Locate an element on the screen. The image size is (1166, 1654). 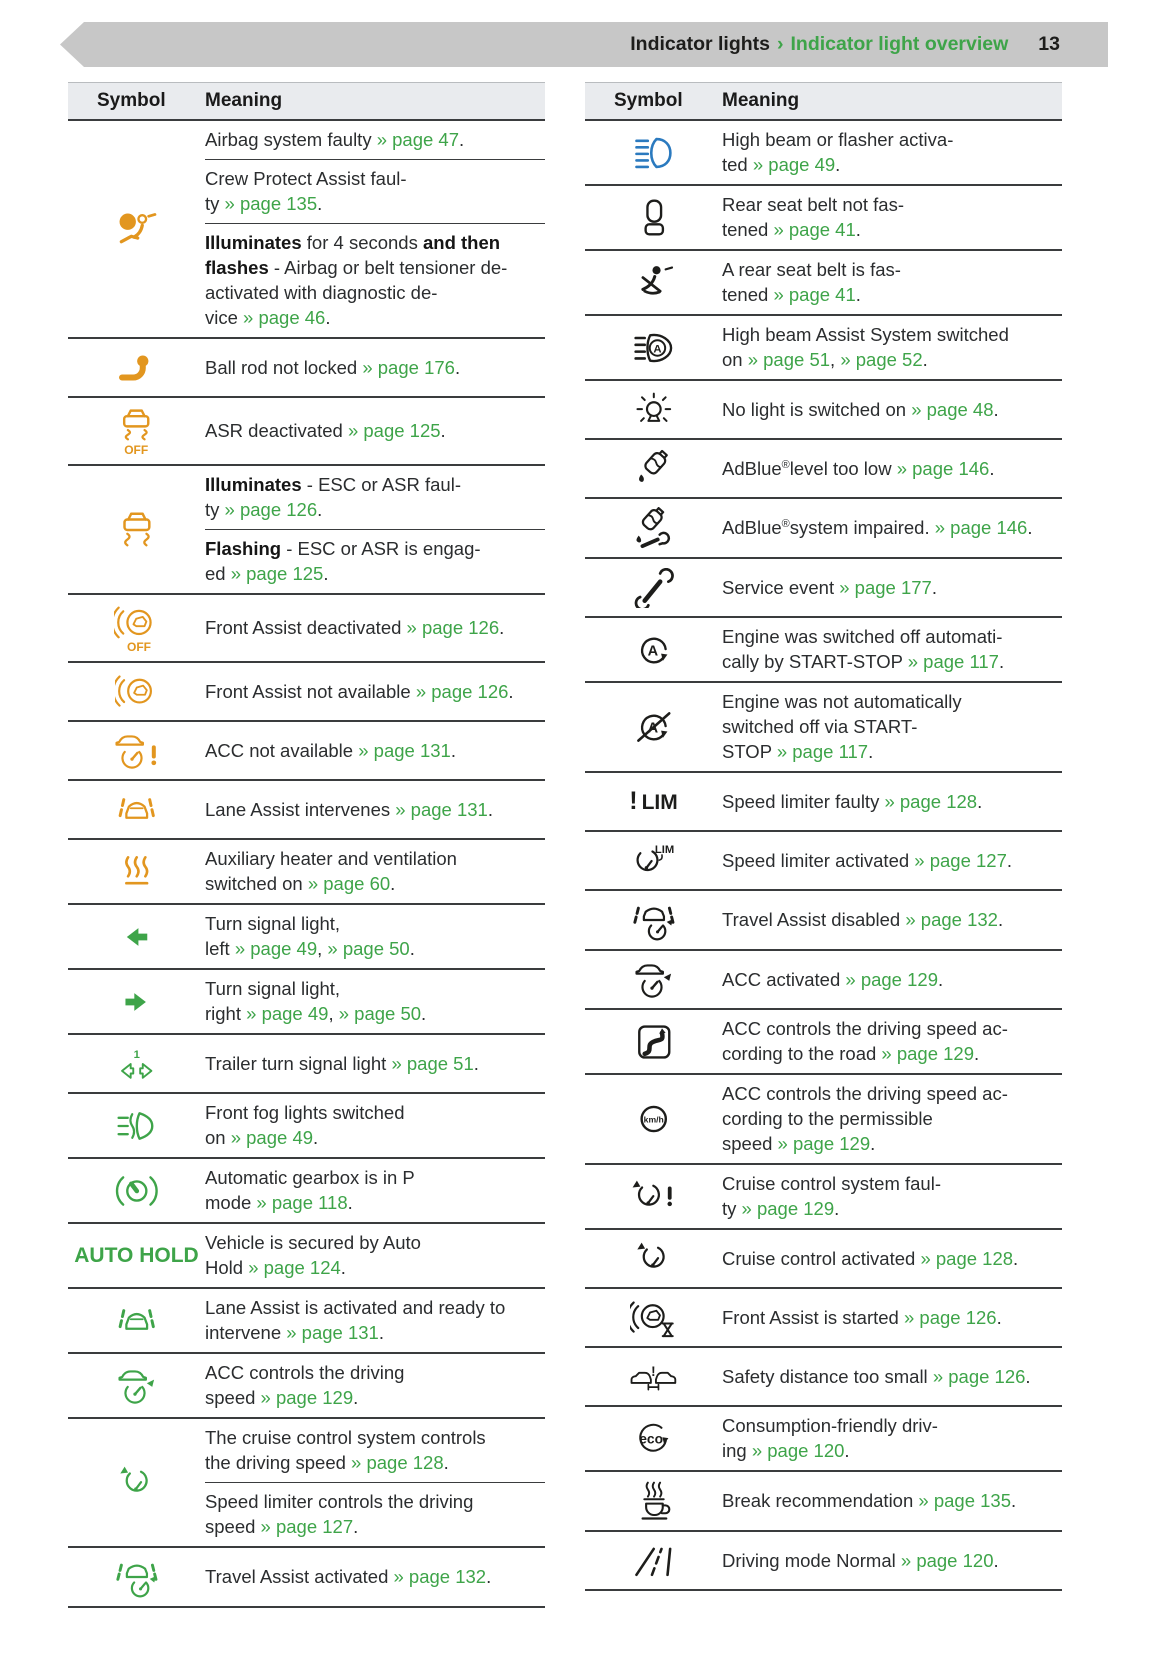
page-link: » page 177 is located at coordinates (885, 587).